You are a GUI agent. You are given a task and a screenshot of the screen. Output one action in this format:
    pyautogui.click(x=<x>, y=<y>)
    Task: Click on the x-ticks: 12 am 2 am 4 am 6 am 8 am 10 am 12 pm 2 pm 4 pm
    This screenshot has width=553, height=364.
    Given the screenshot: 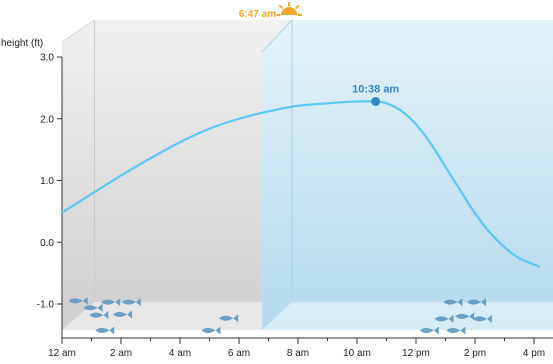 What is the action you would take?
    pyautogui.click(x=300, y=348)
    